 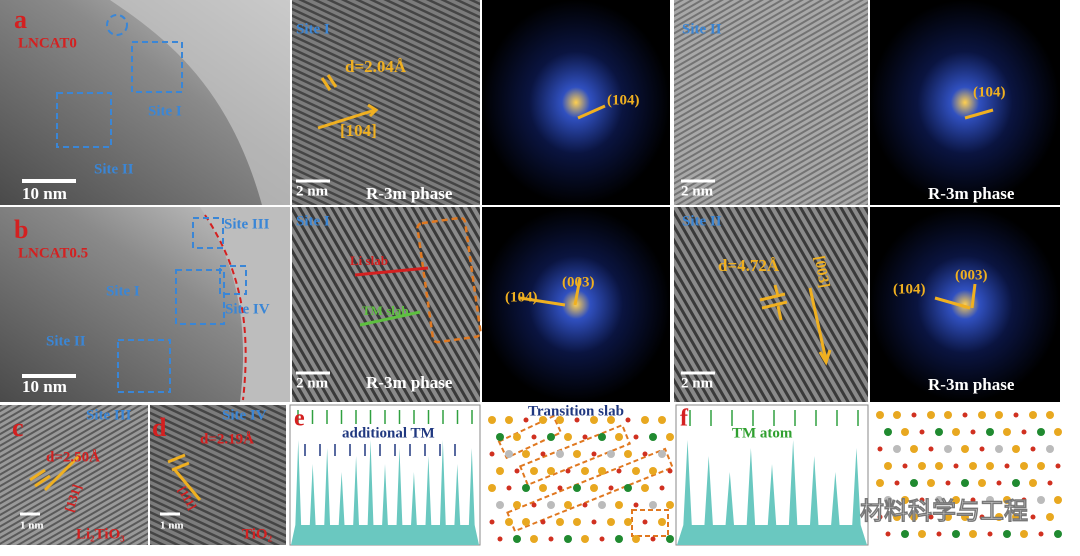 I want to click on panel-label: d, so click(x=159, y=427).